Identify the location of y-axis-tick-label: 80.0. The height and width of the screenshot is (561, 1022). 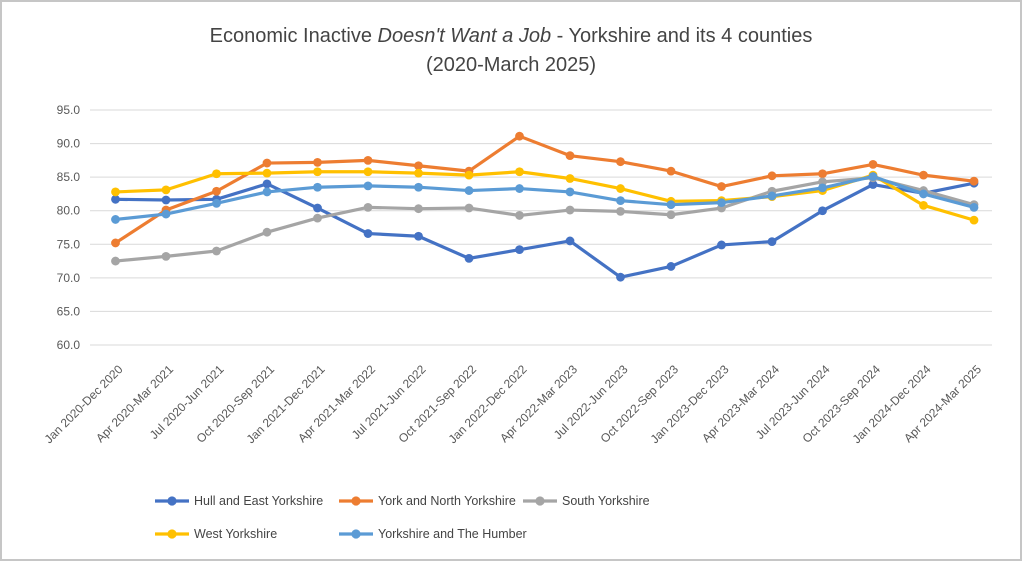
(69, 211).